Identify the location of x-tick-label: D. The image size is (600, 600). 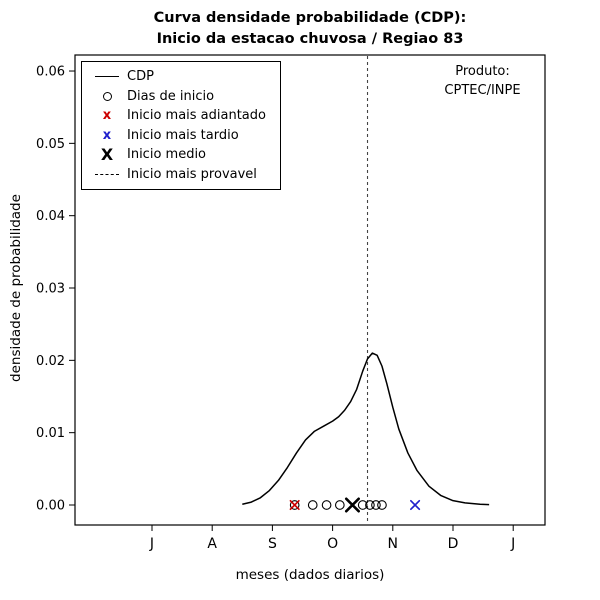
(453, 544).